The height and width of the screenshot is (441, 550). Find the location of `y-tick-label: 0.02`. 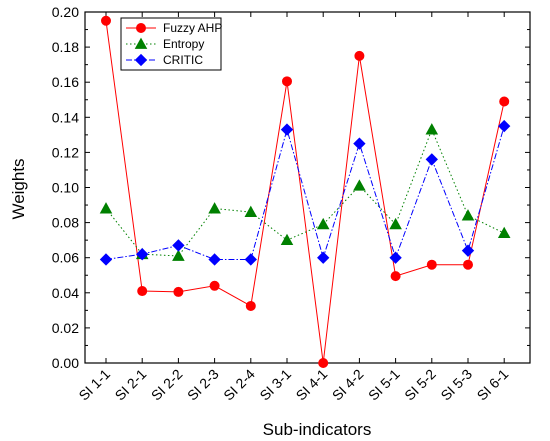

y-tick-label: 0.02 is located at coordinates (65, 328).